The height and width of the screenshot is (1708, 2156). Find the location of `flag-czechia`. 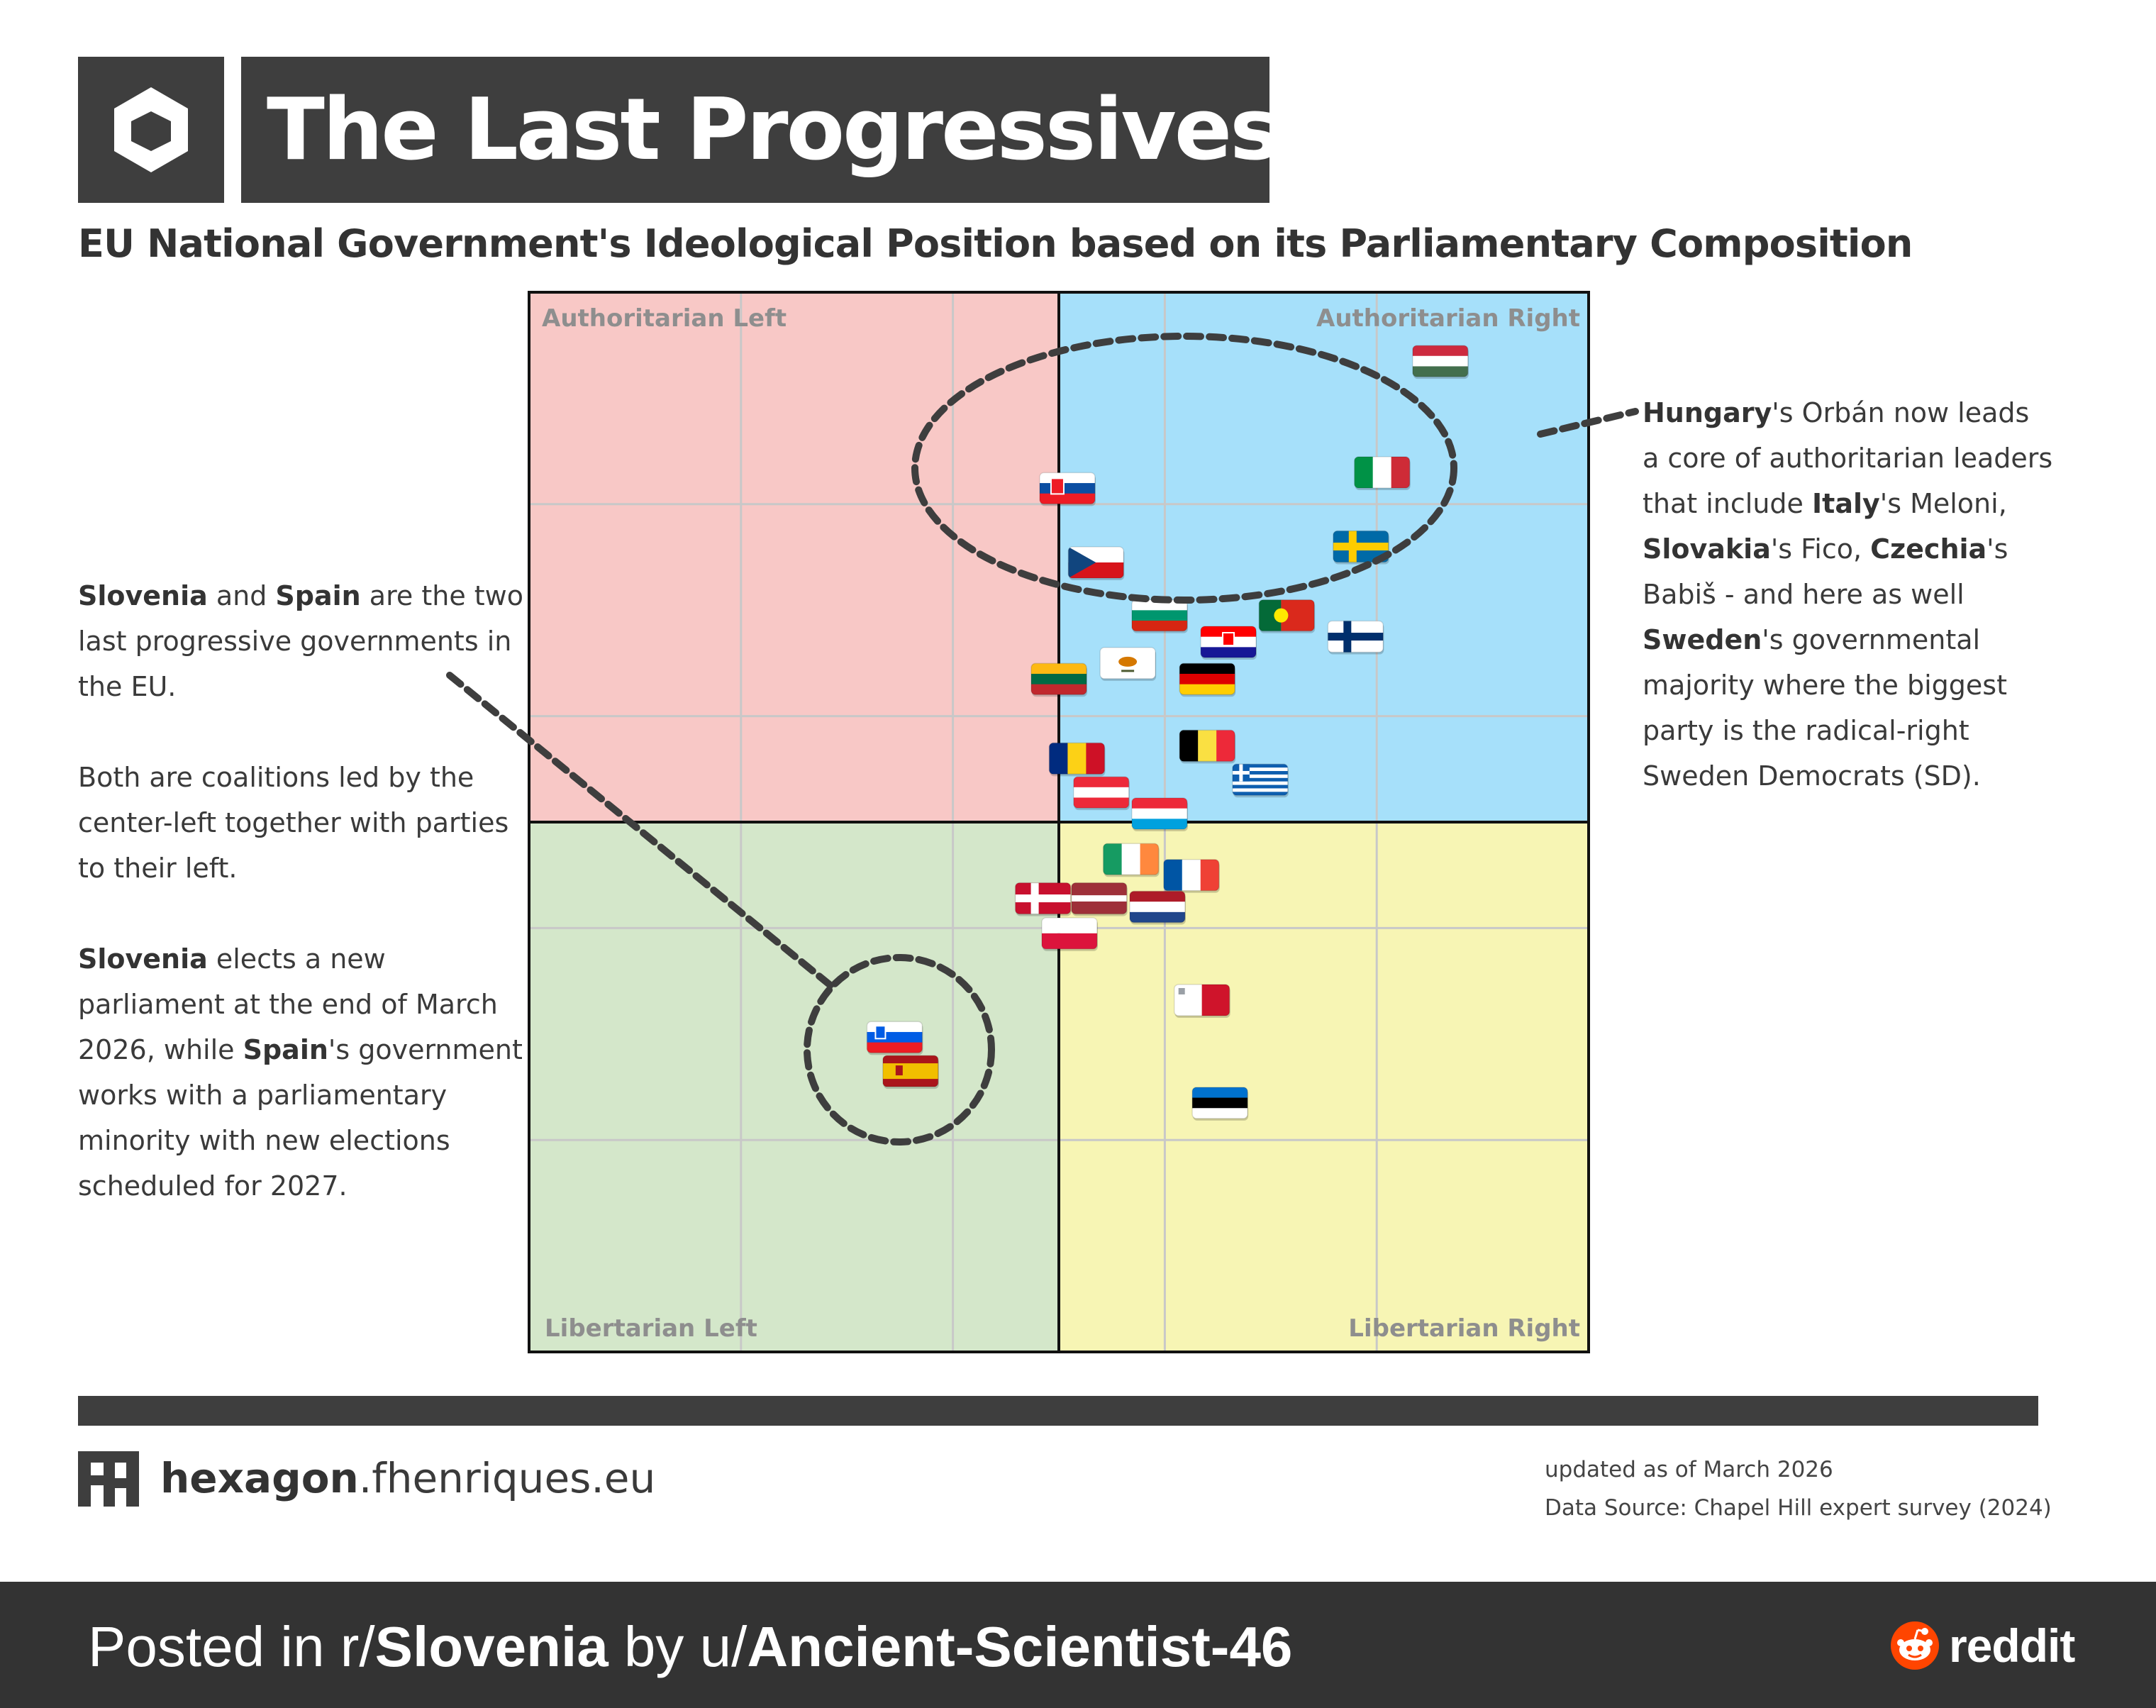

flag-czechia is located at coordinates (1096, 563).